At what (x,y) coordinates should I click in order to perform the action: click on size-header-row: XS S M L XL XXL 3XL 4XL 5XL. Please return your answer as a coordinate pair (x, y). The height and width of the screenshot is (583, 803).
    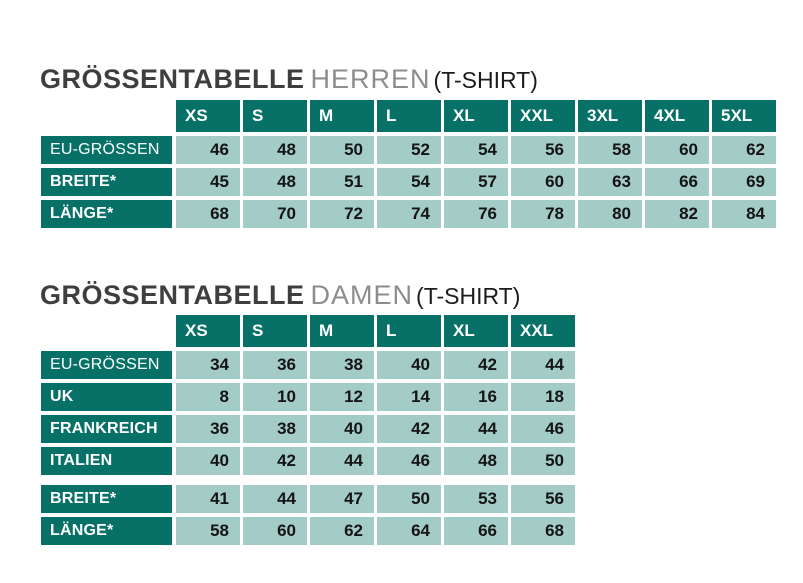
    Looking at the image, I should click on (408, 116).